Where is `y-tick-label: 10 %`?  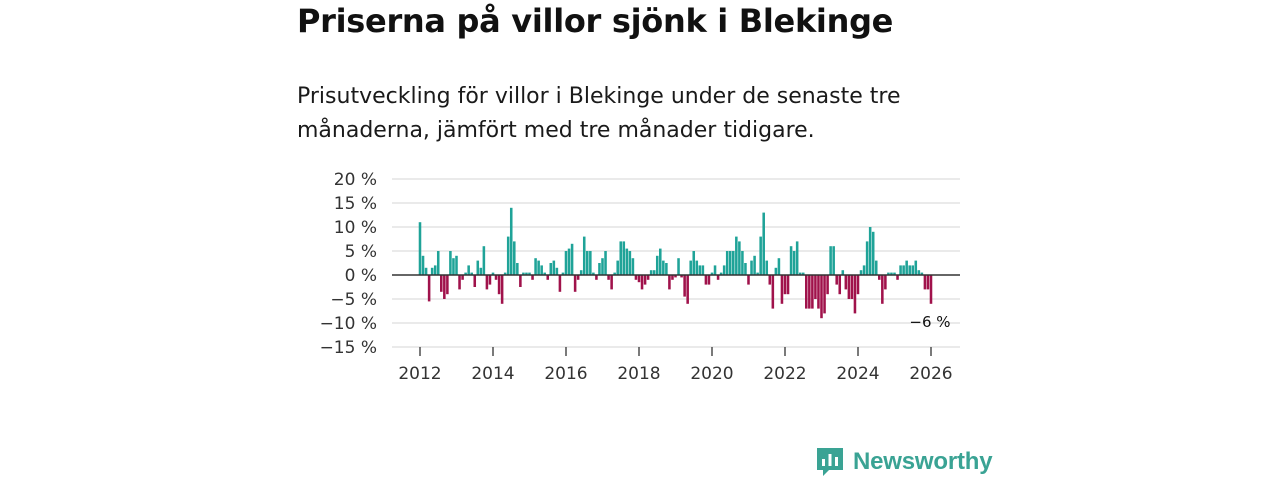 y-tick-label: 10 % is located at coordinates (355, 228).